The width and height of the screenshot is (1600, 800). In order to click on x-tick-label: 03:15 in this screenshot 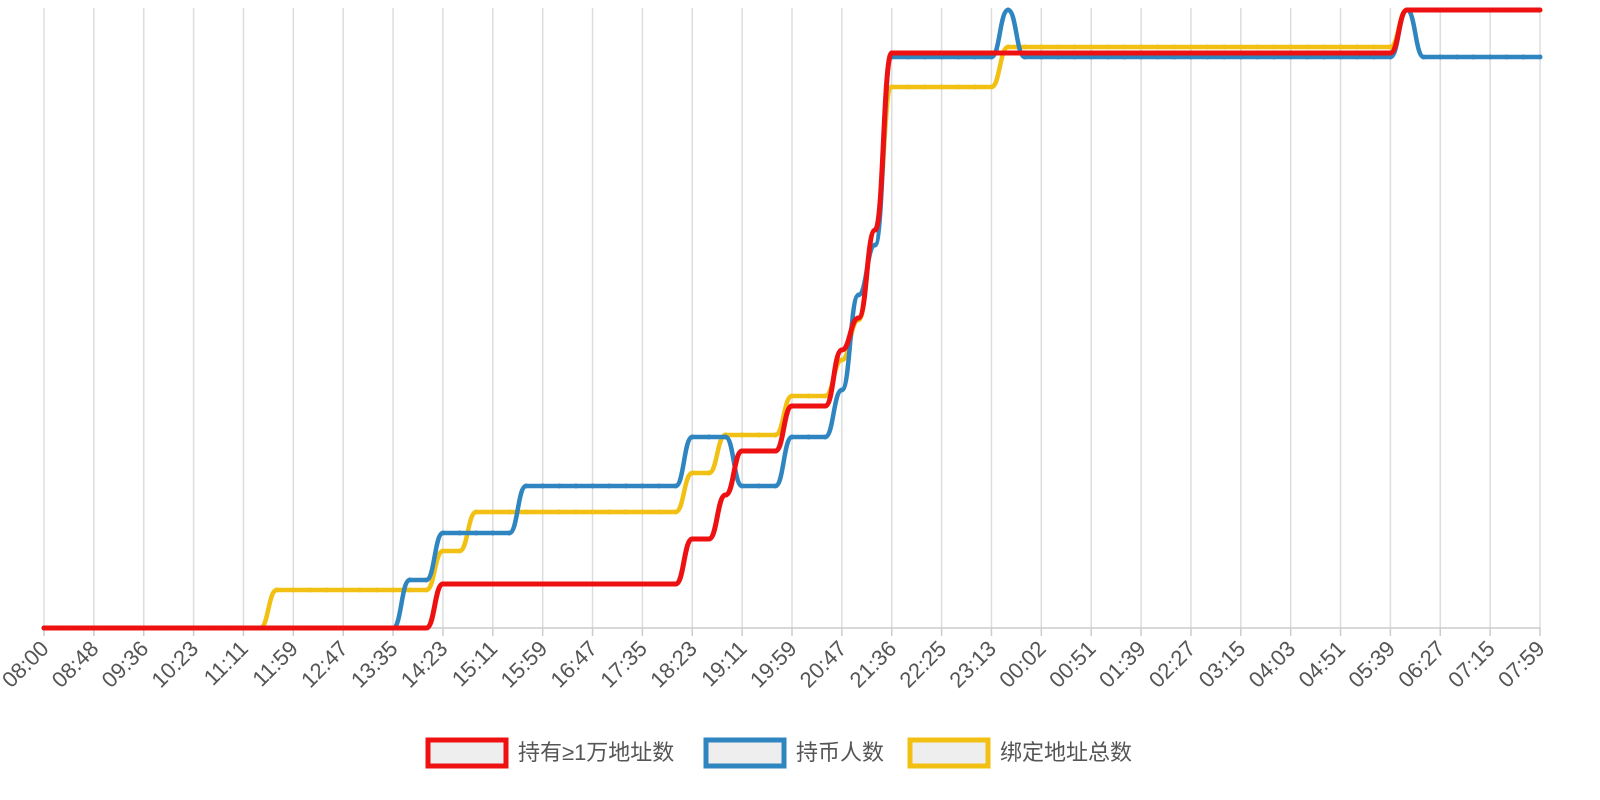, I will do `click(1222, 664)`.